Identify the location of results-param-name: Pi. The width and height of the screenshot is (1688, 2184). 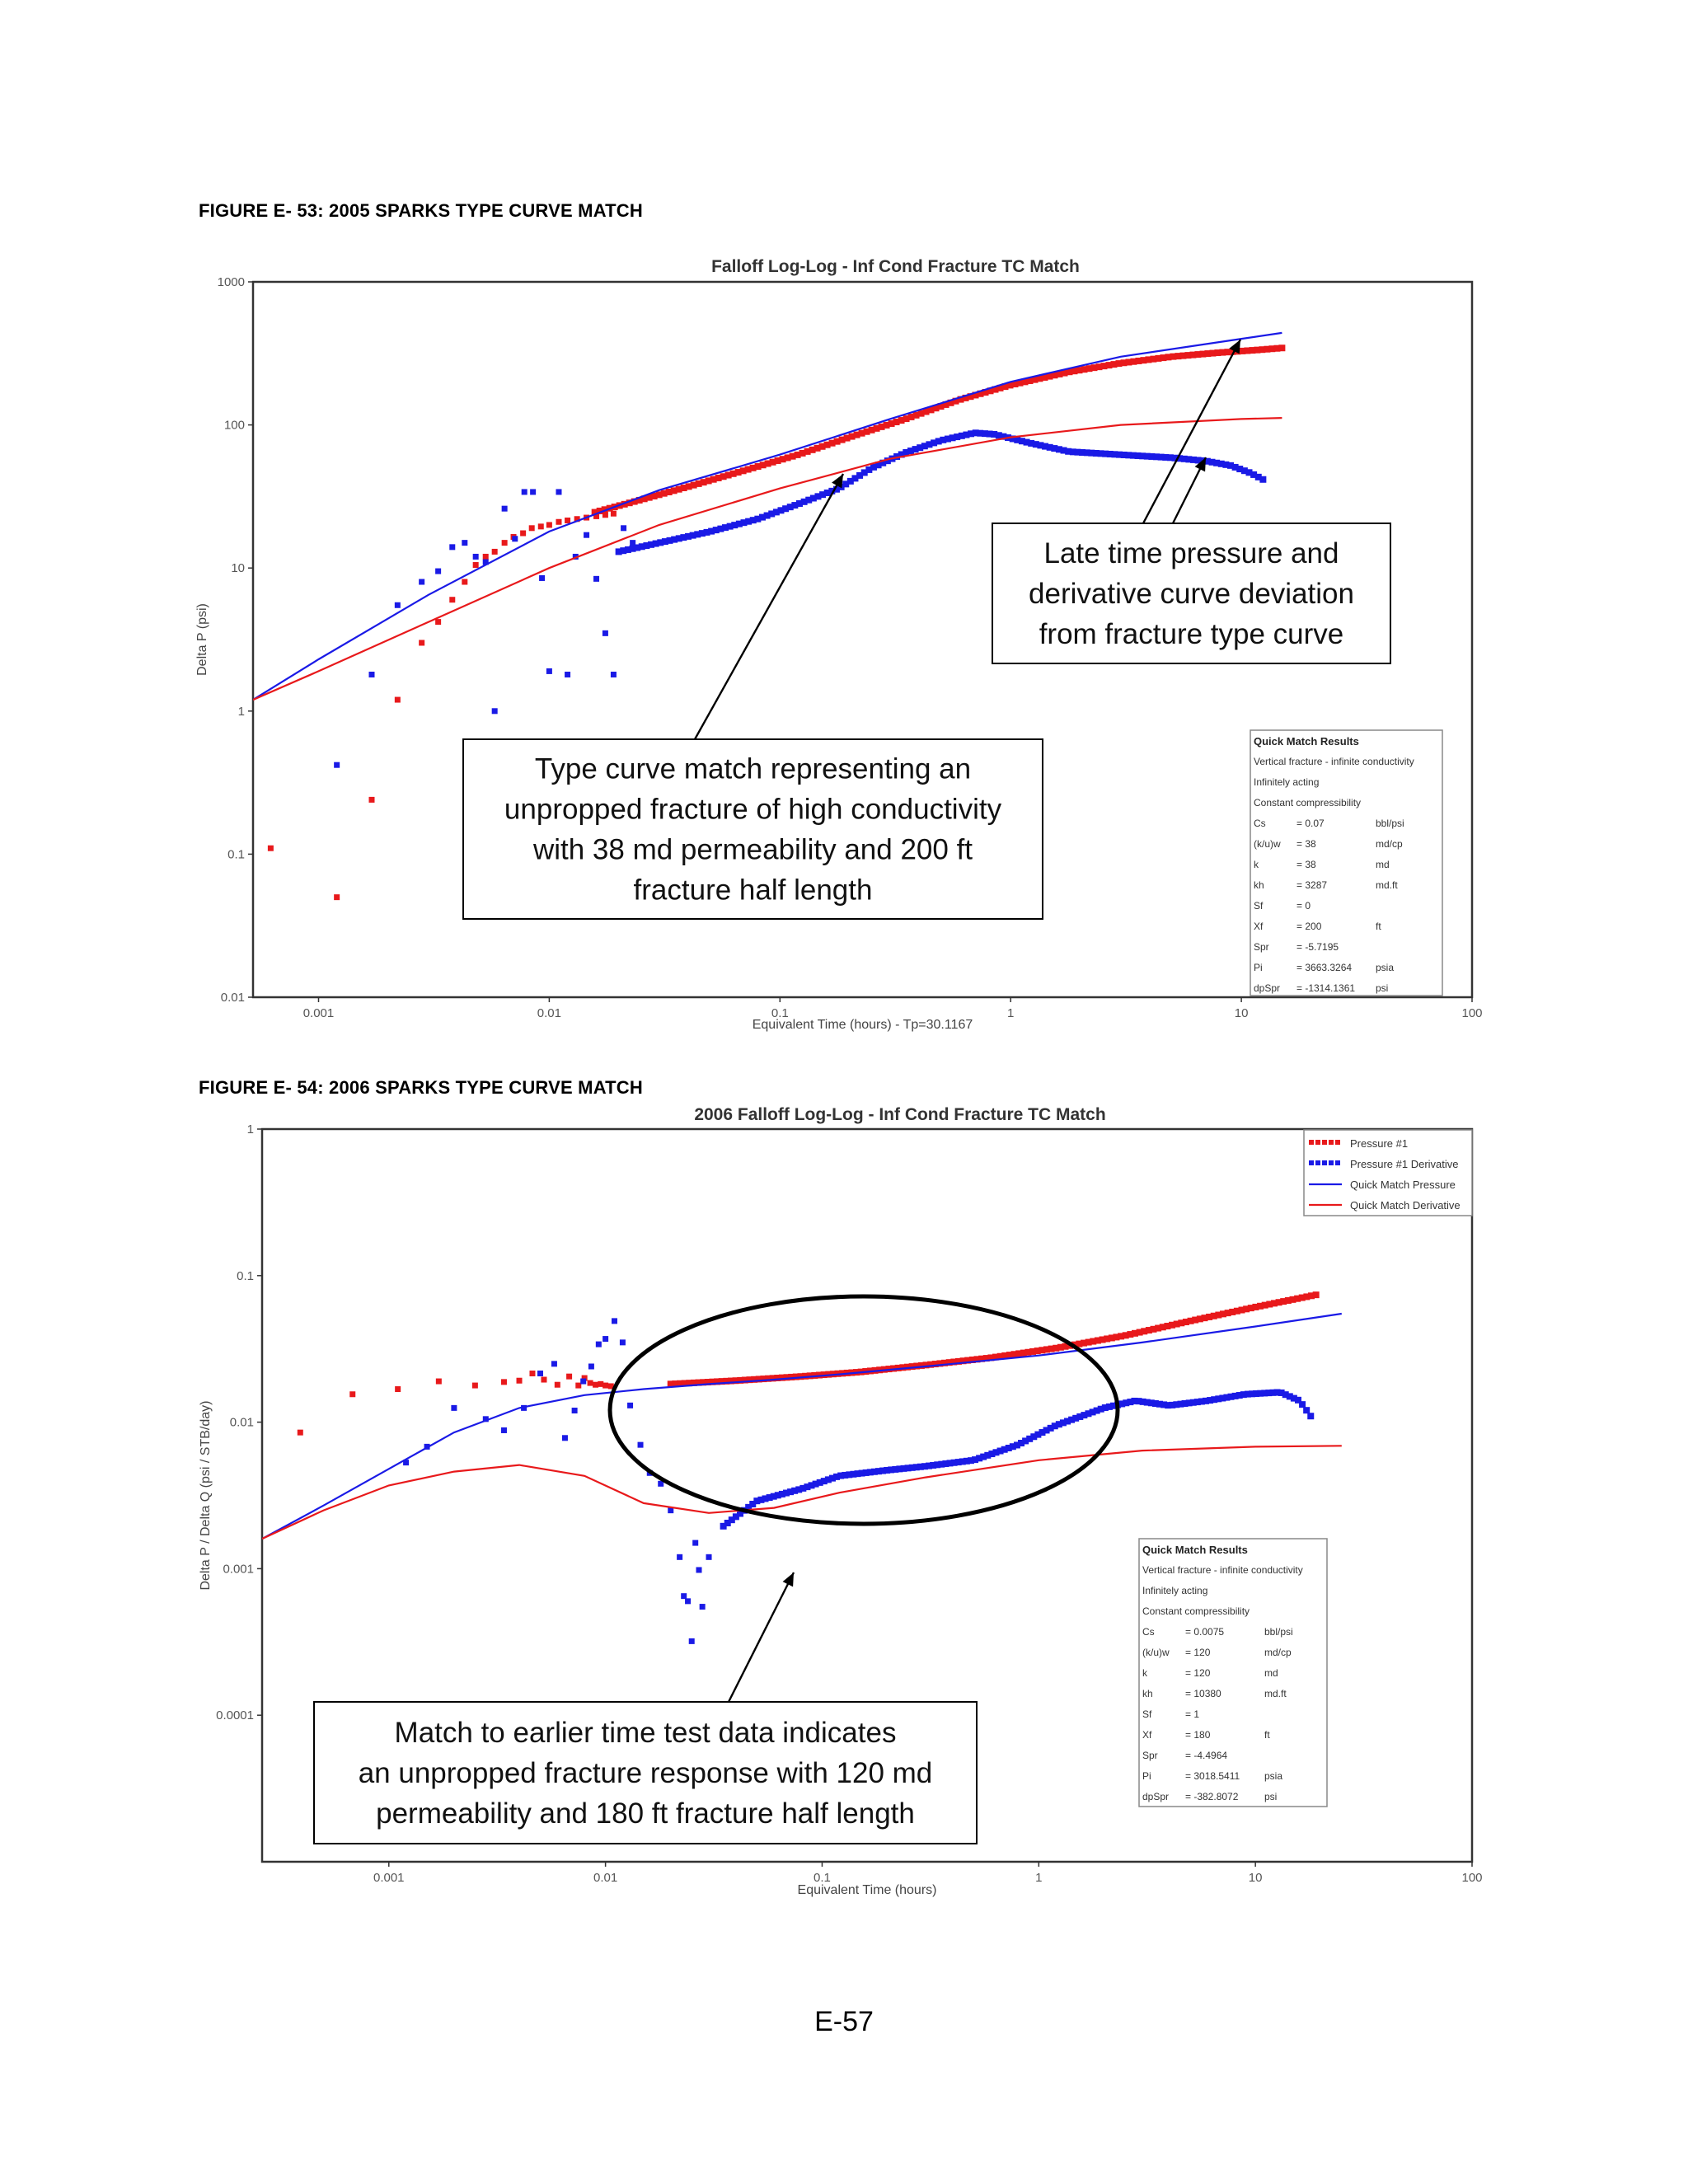
(1146, 1776).